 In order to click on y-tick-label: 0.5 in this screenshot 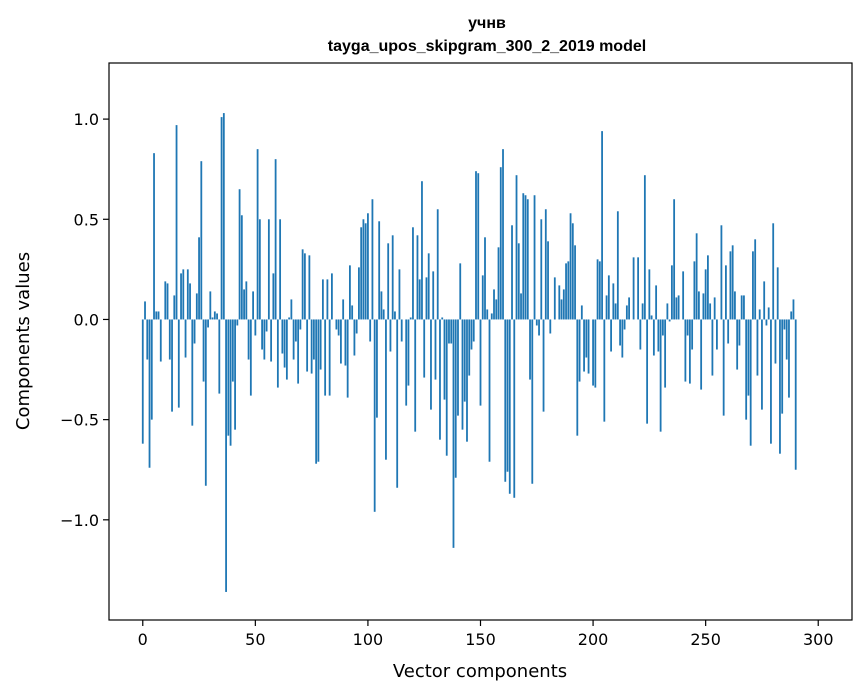, I will do `click(86, 219)`.